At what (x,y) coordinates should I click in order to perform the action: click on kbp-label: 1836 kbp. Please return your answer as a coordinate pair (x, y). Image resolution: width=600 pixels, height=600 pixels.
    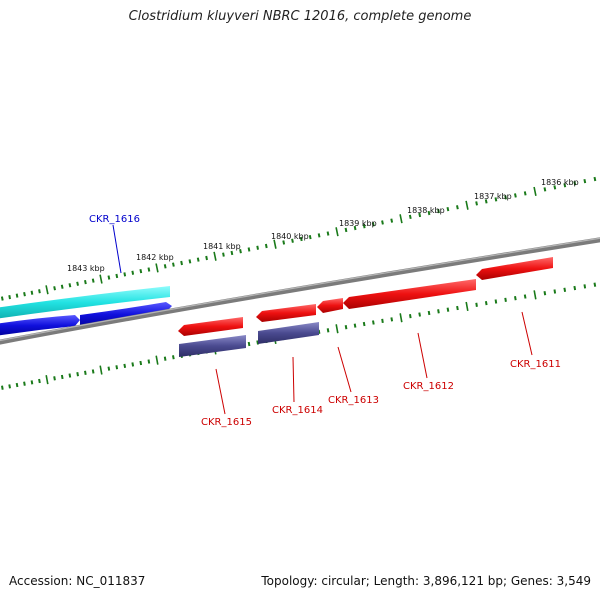
    Looking at the image, I should click on (560, 182).